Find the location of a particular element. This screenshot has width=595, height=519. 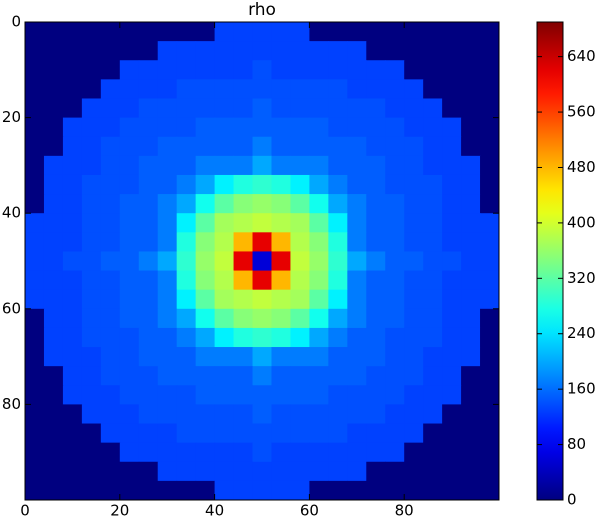

y-tick-label: 80 is located at coordinates (11, 404).